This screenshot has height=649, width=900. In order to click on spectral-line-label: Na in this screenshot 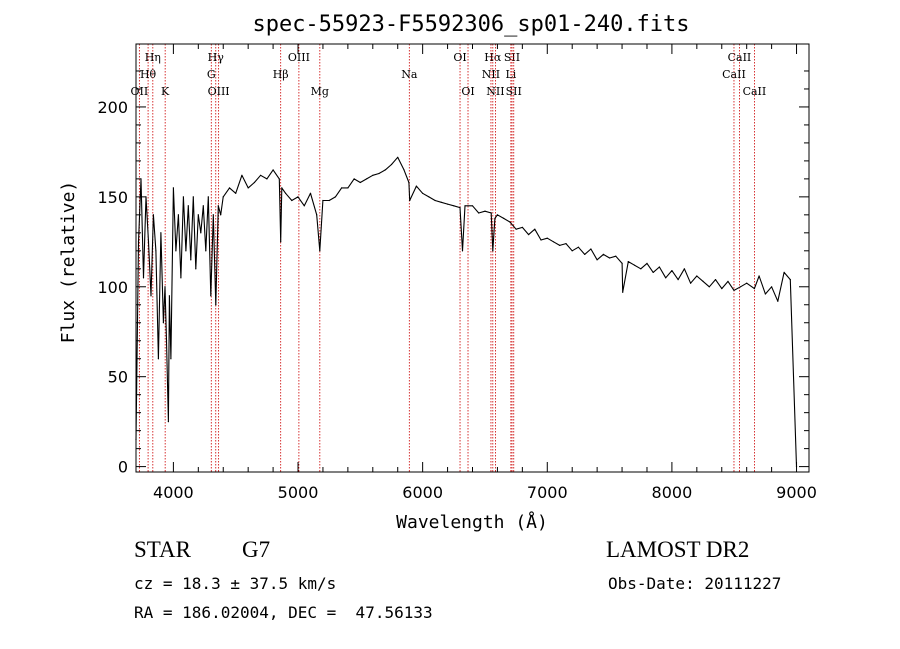, I will do `click(409, 74)`.